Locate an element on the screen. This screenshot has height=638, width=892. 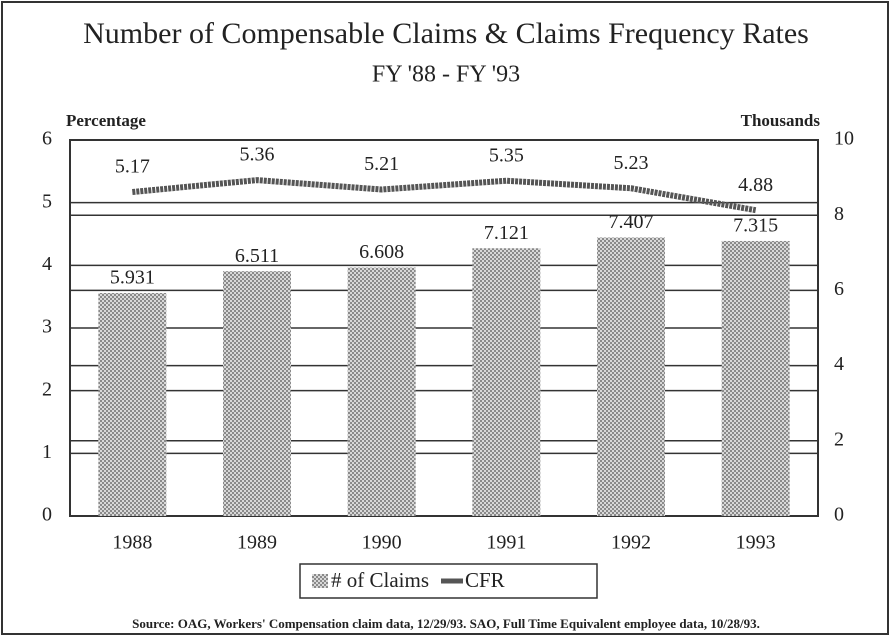
yticks-label: 1 is located at coordinates (47, 452).